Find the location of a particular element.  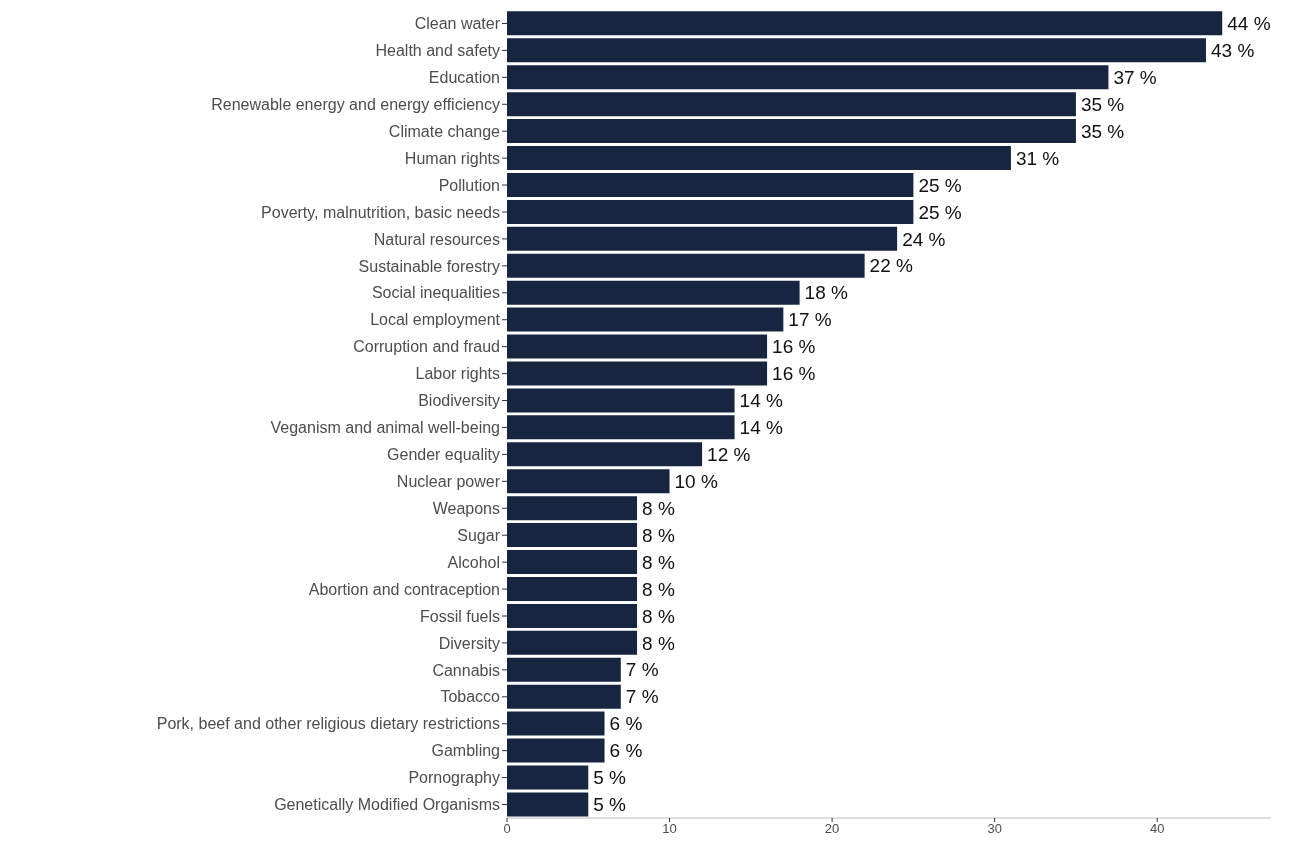

data-label: 44 % is located at coordinates (1249, 24).